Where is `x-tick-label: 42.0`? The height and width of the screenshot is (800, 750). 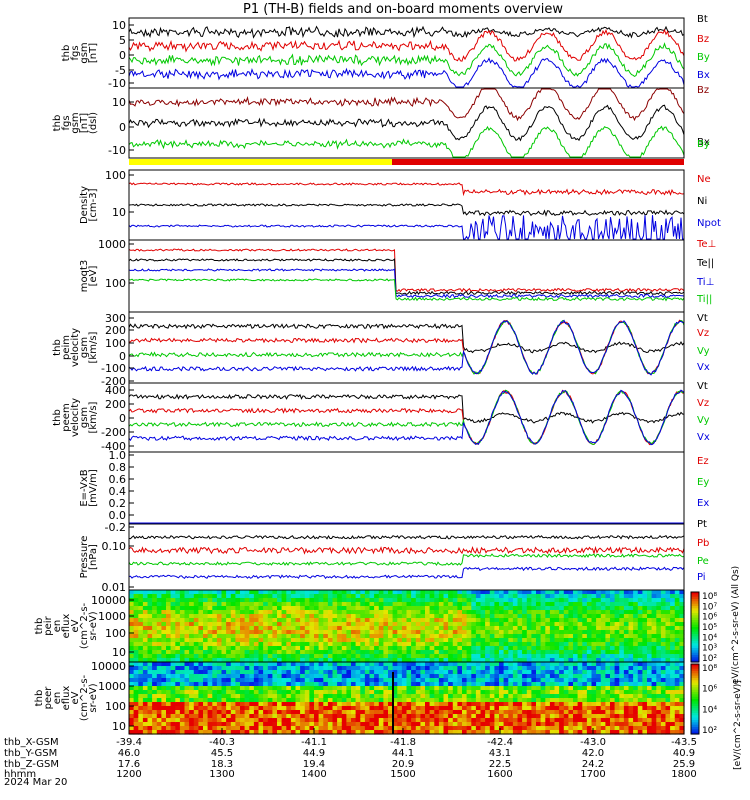
x-tick-label: 42.0 is located at coordinates (593, 753).